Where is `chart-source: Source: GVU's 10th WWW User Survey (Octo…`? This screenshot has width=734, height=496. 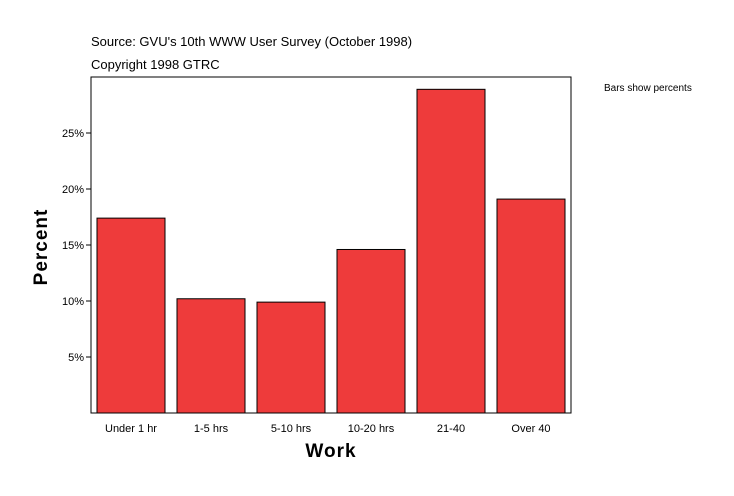 chart-source: Source: GVU's 10th WWW User Survey (Octo… is located at coordinates (251, 41).